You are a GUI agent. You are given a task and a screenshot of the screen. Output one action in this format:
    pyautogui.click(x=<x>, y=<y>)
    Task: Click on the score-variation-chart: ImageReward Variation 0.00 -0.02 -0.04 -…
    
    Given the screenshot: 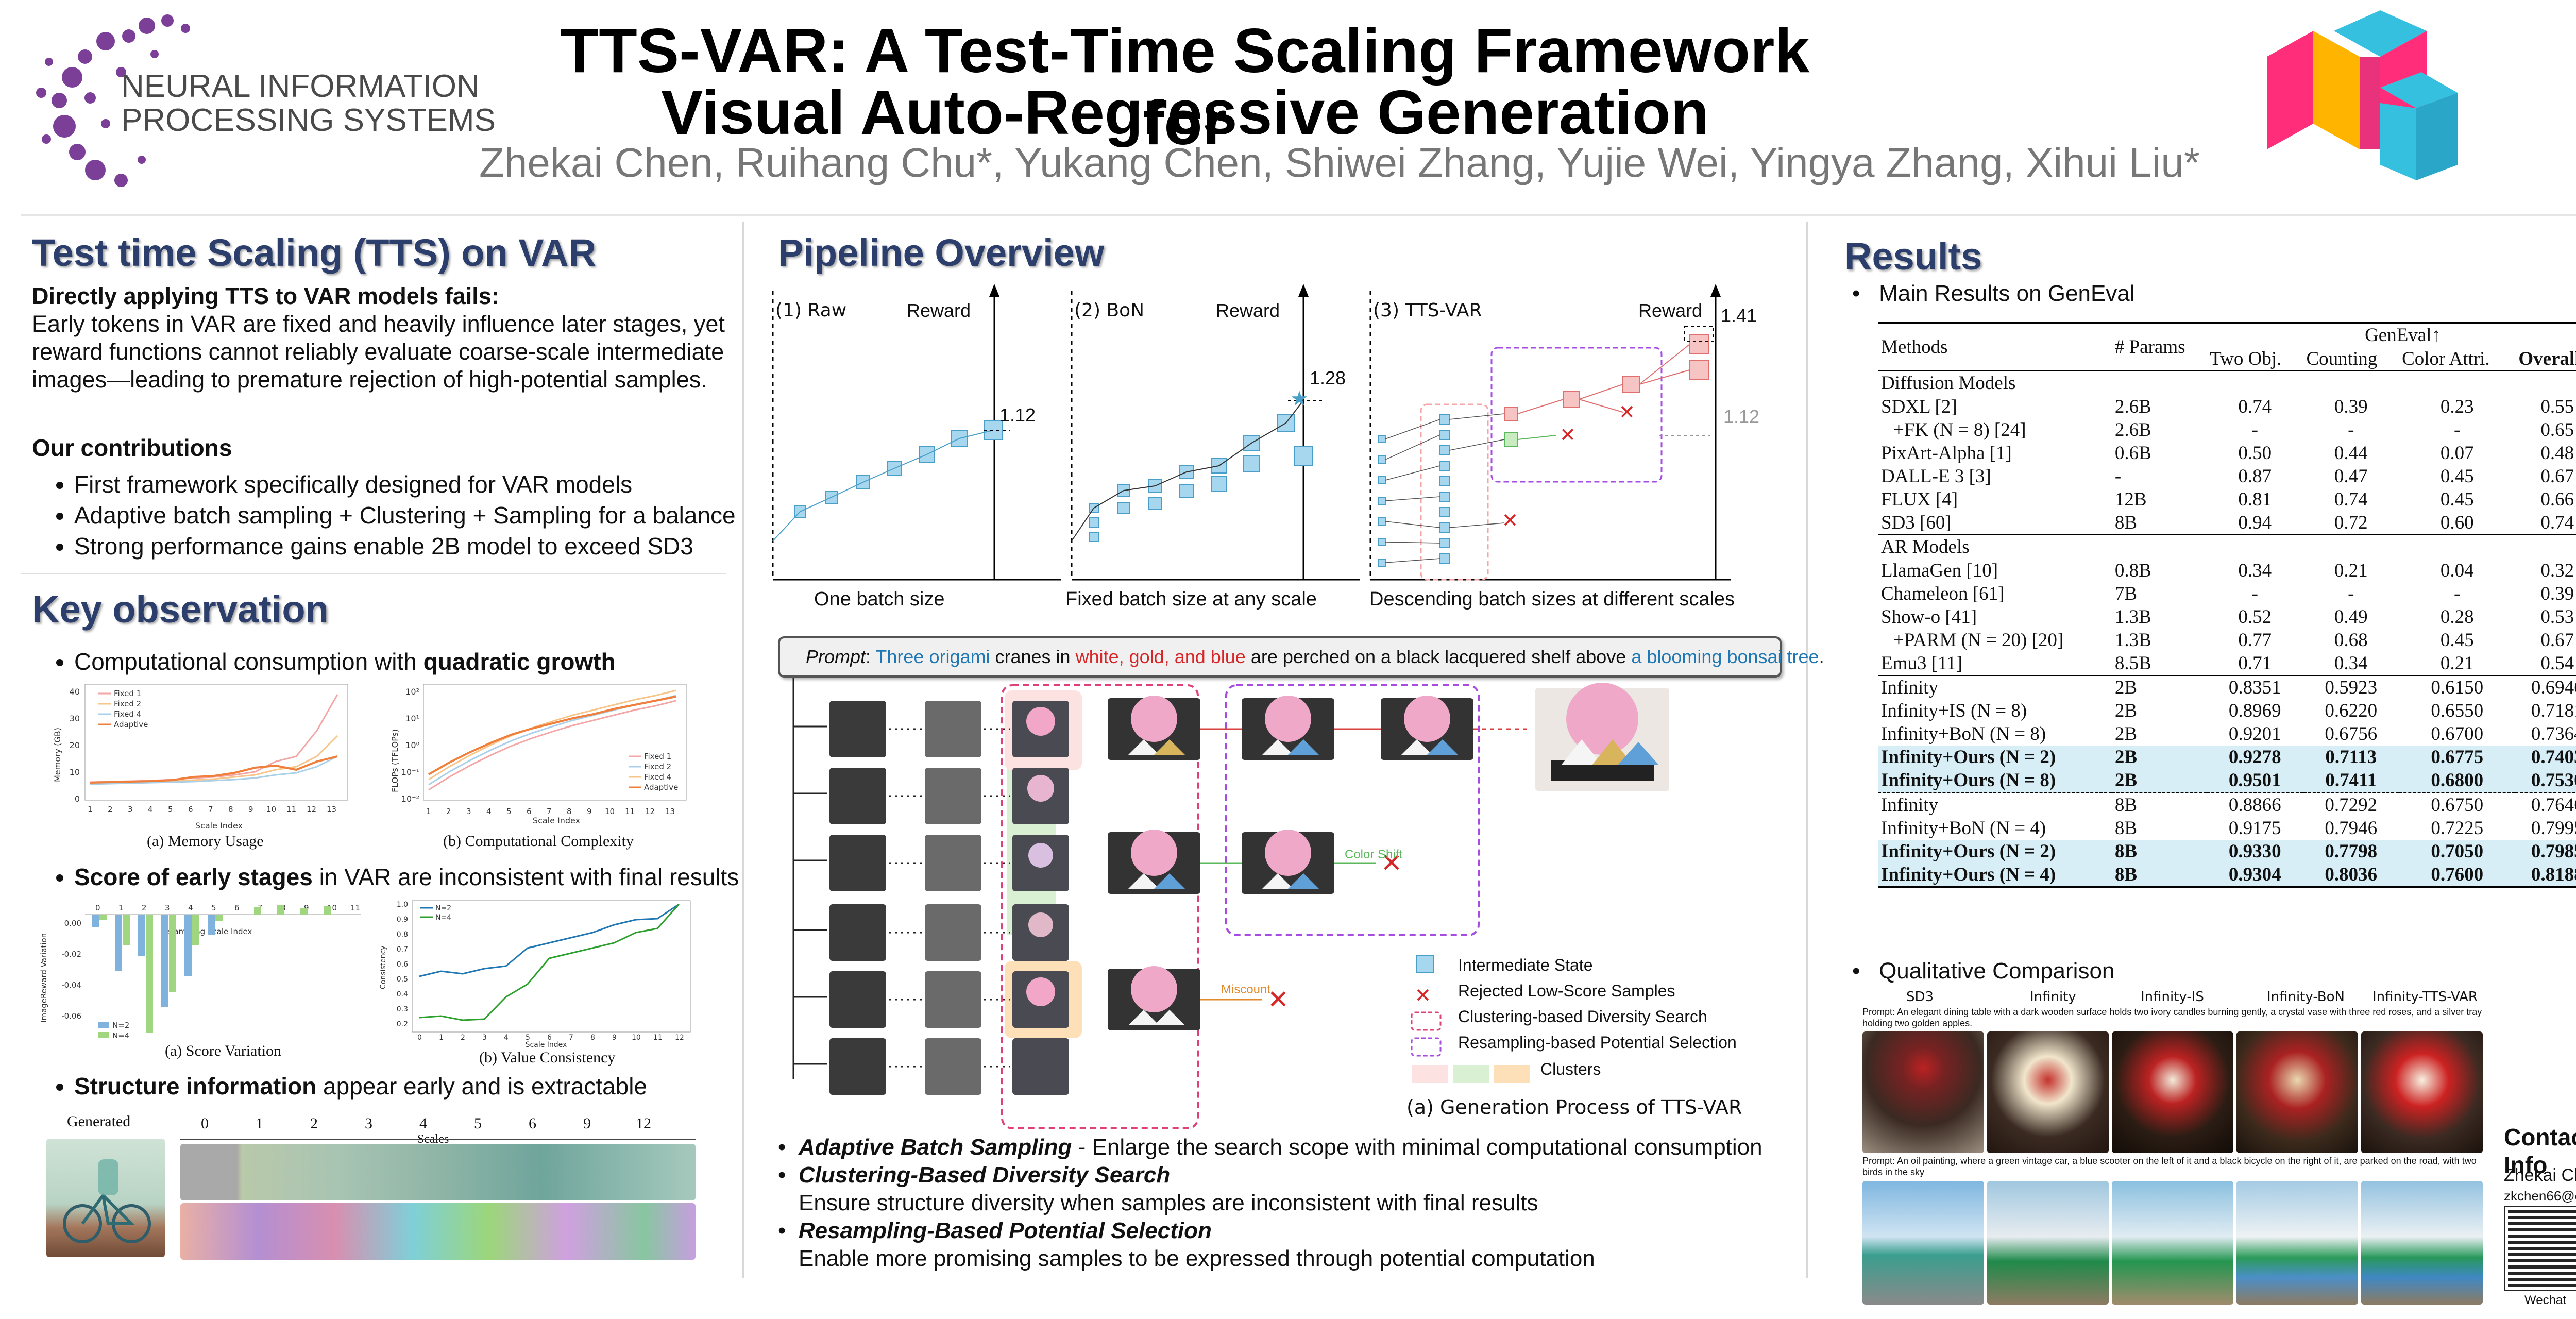 What is the action you would take?
    pyautogui.click(x=201, y=984)
    